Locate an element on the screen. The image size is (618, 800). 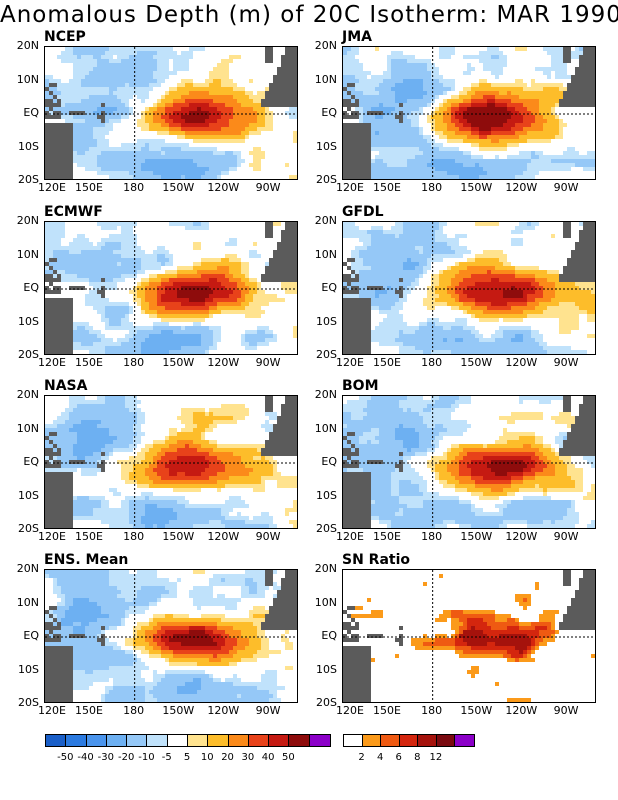
anomaly-colorbar is located at coordinates (188, 740).